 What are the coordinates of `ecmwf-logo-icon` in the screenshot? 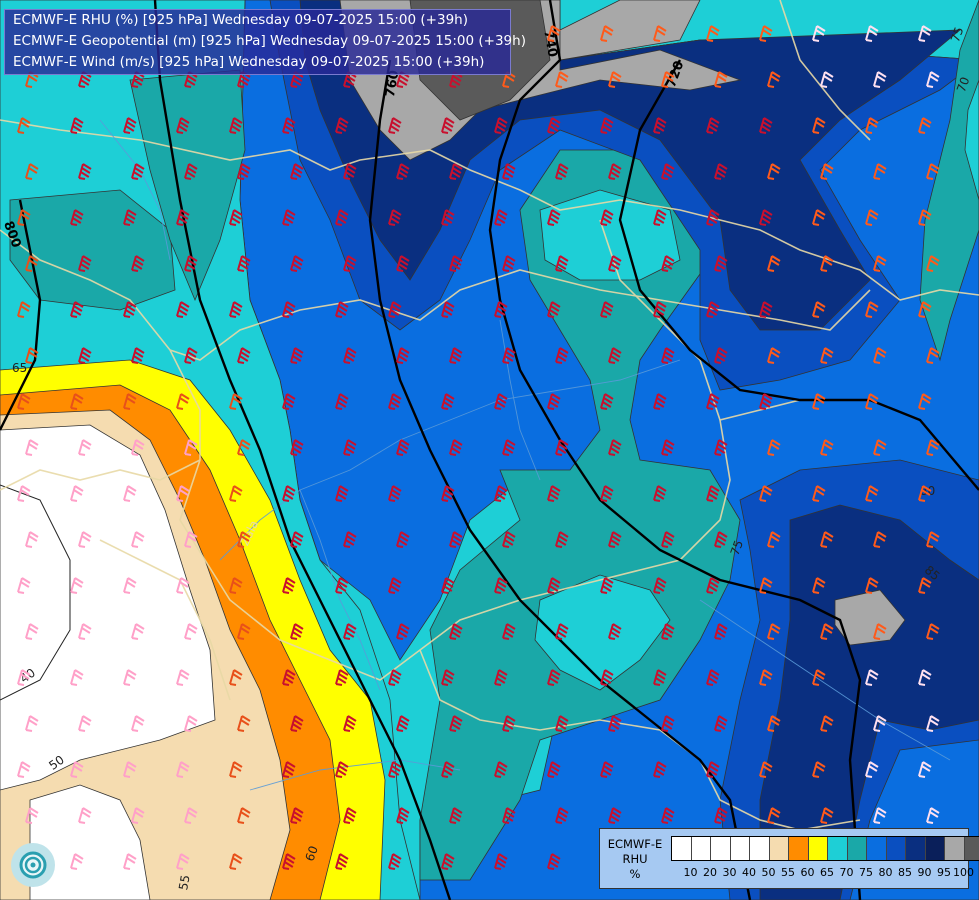 It's located at (33, 865).